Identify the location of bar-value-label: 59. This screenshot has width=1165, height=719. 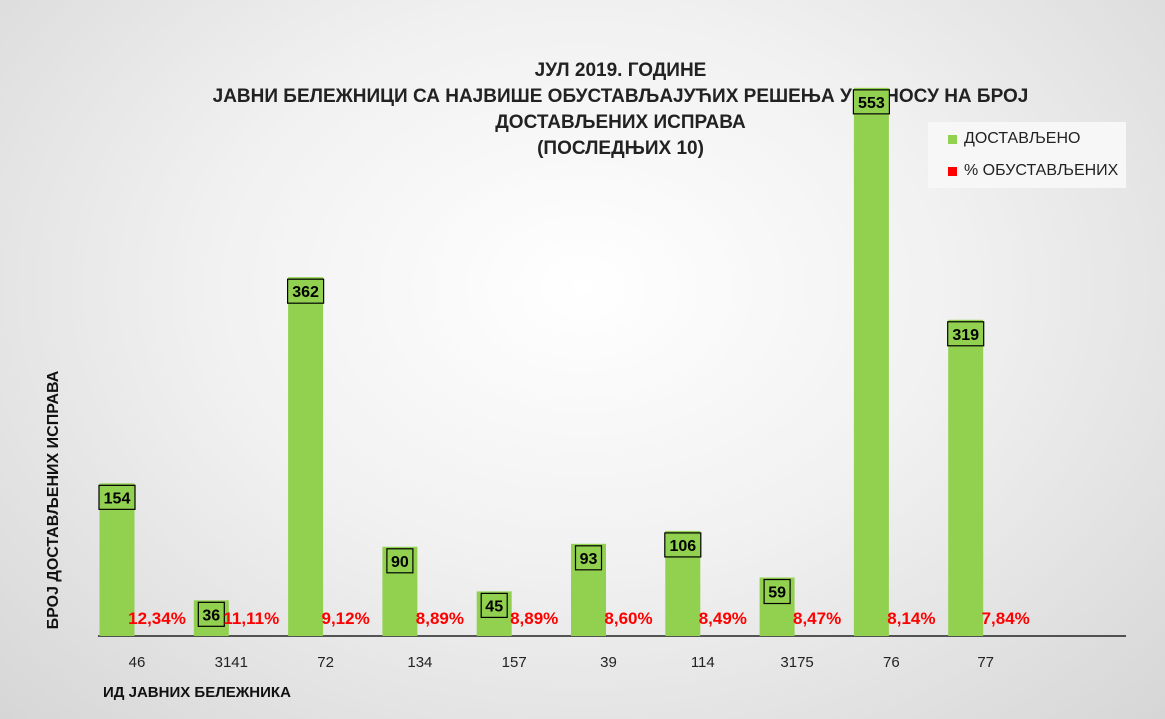
(777, 593).